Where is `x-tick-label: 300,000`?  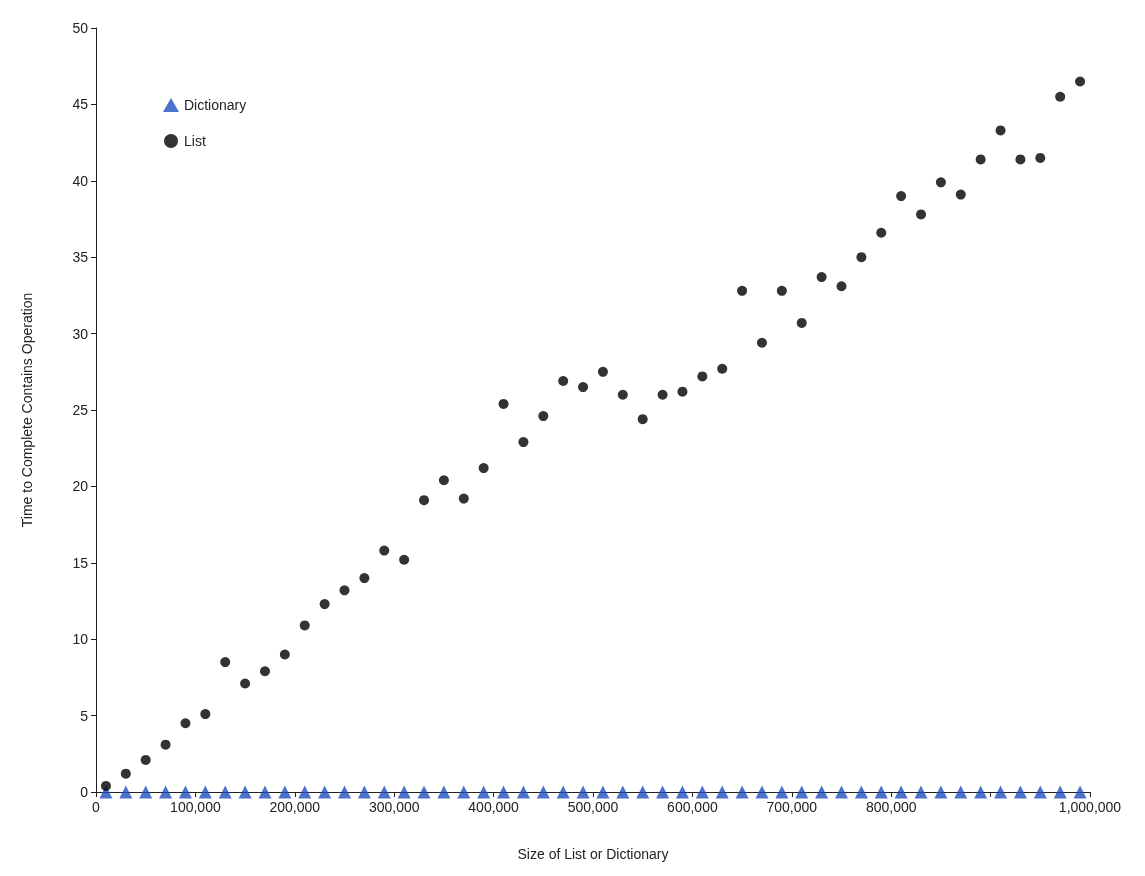 x-tick-label: 300,000 is located at coordinates (394, 807).